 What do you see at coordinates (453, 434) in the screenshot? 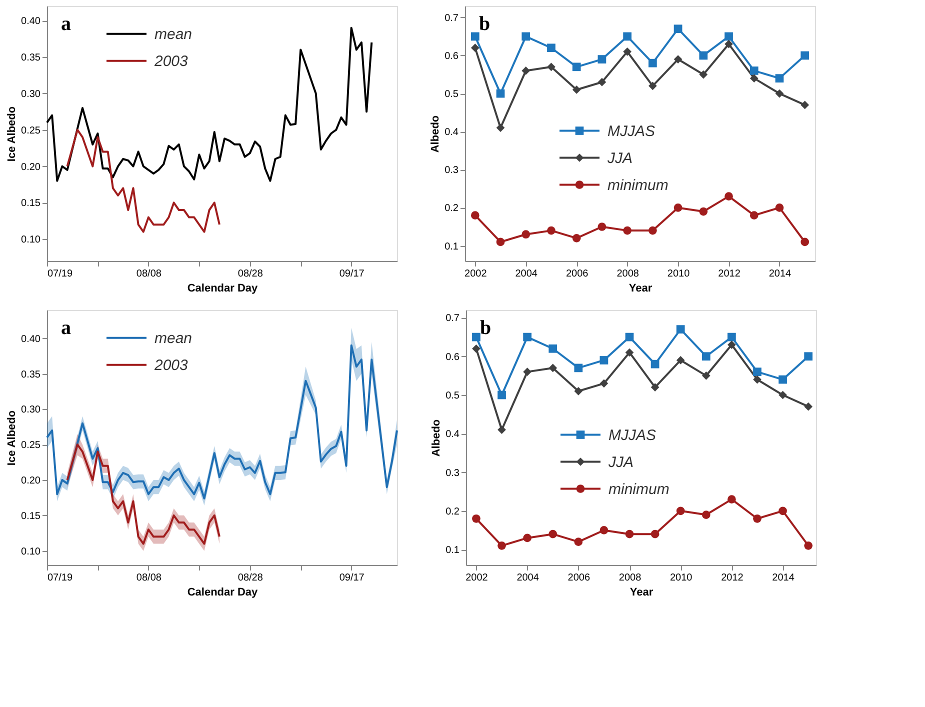
I see `y-tick-label: 0.4` at bounding box center [453, 434].